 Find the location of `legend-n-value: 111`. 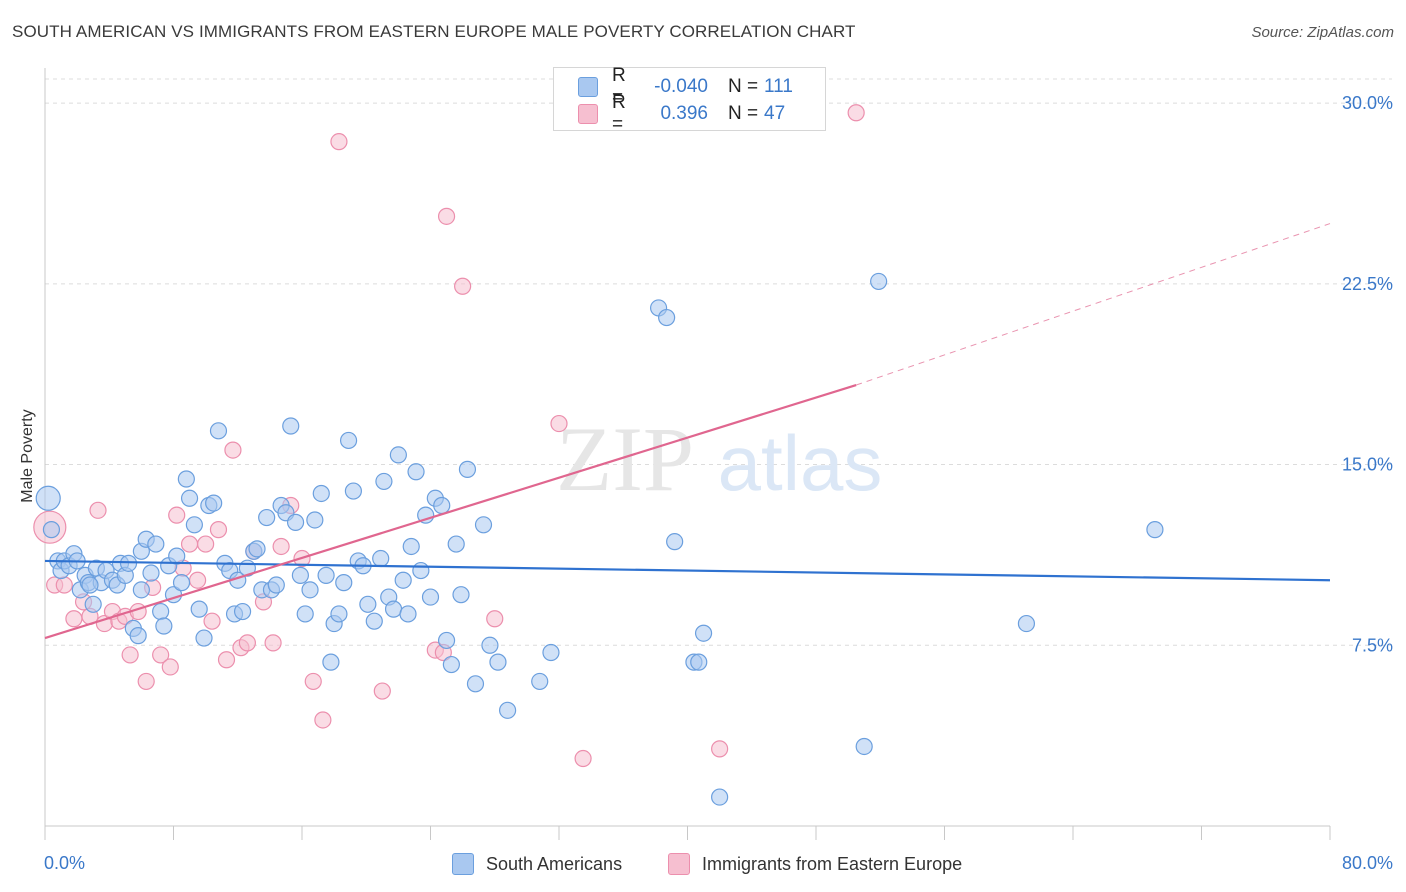

legend-n-value: 111 is located at coordinates (778, 86).